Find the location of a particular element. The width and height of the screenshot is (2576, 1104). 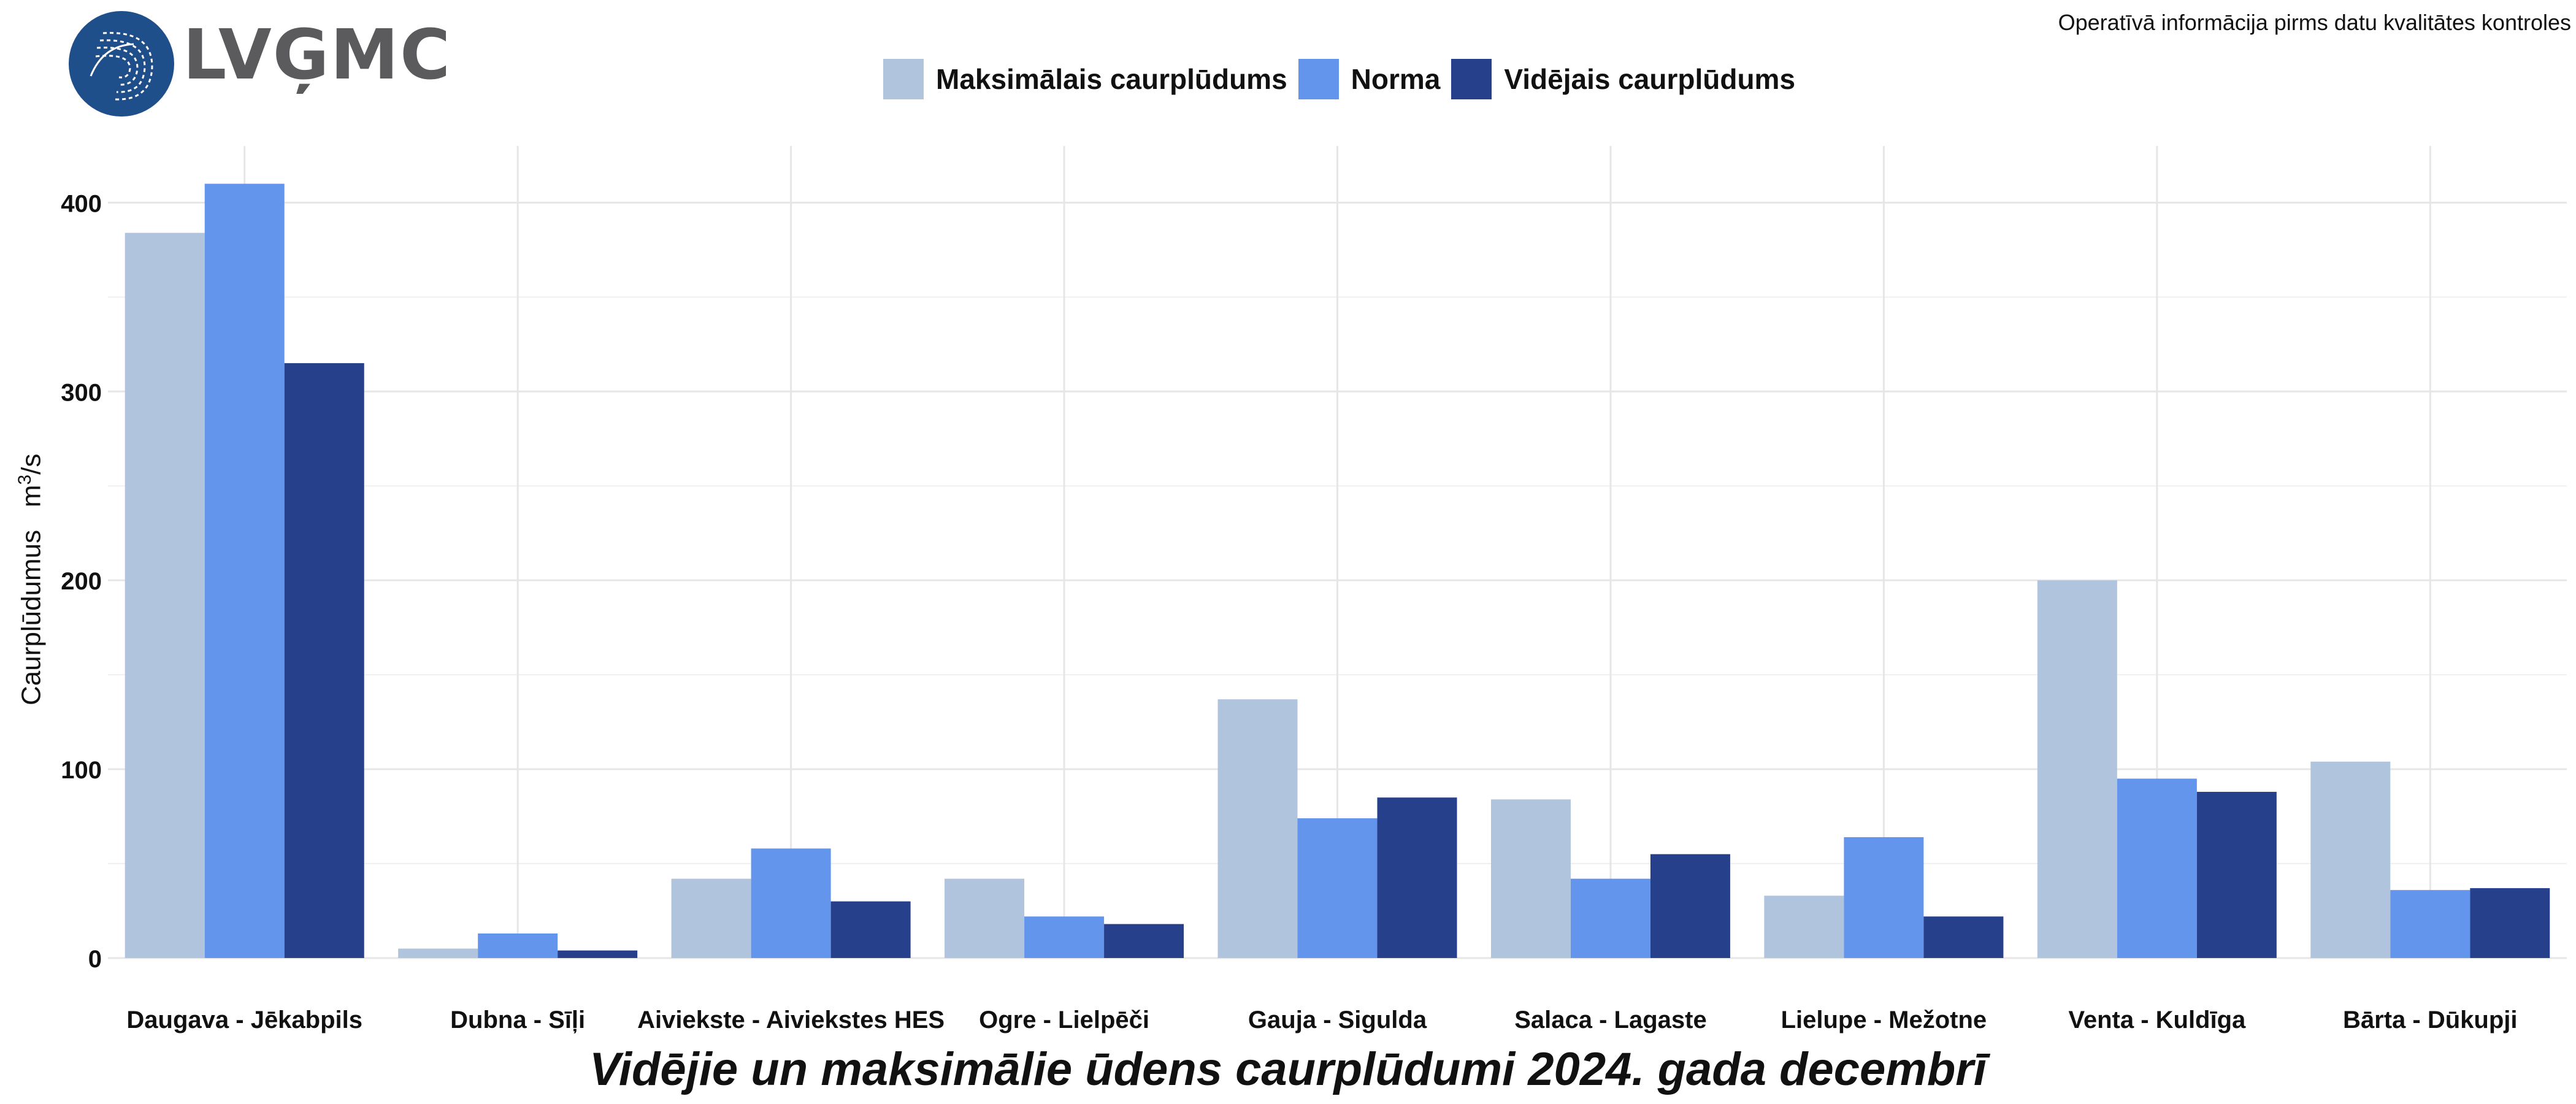

x-tick-label: Dubna - Sīļi is located at coordinates (517, 1019).